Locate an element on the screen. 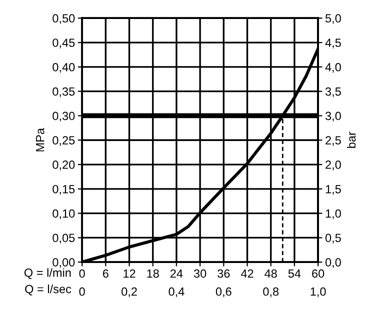 The width and height of the screenshot is (380, 324). x-tick-label: 18 is located at coordinates (153, 273).